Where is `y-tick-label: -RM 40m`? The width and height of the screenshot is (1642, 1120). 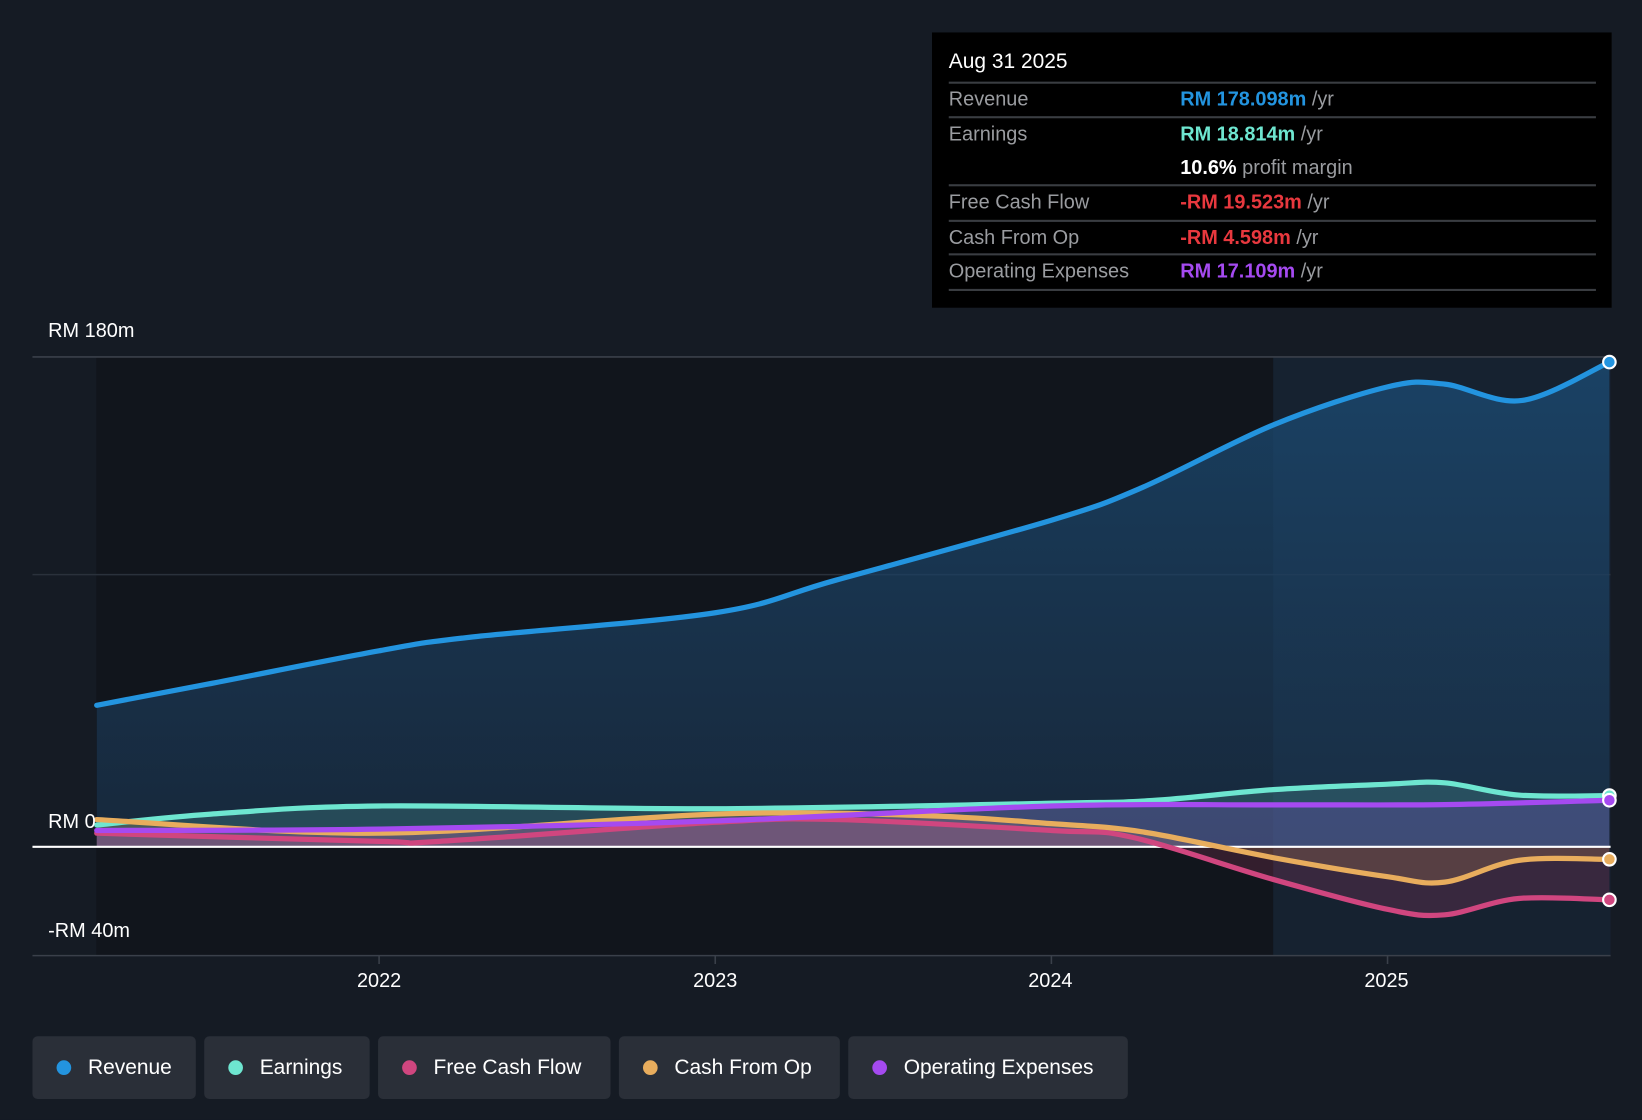 y-tick-label: -RM 40m is located at coordinates (89, 931).